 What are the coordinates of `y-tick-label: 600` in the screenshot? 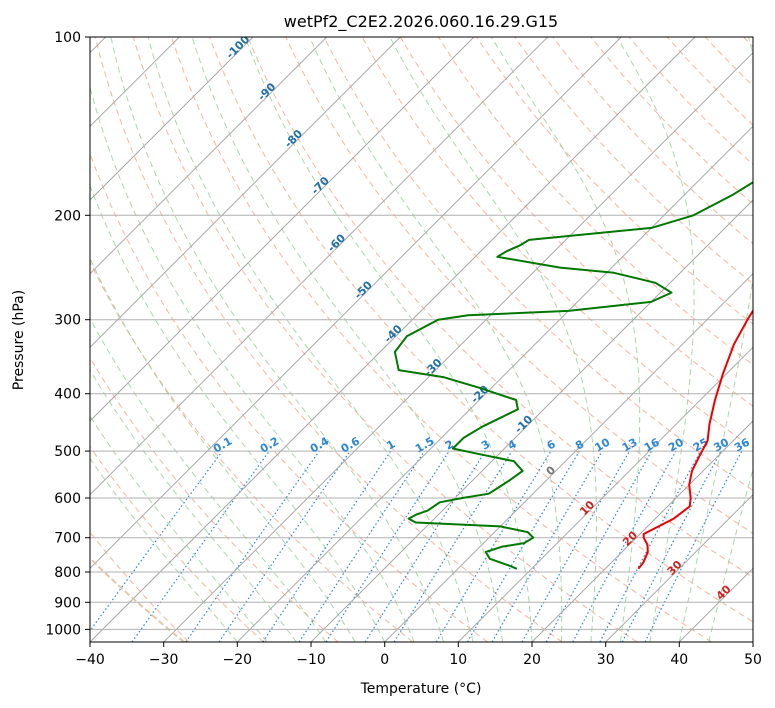 It's located at (67, 499).